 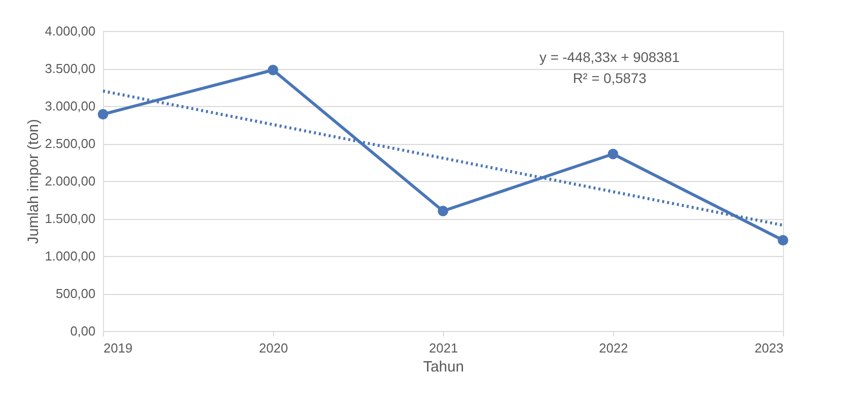 What do you see at coordinates (70, 31) in the screenshot?
I see `y-tick-label: 4.000,00` at bounding box center [70, 31].